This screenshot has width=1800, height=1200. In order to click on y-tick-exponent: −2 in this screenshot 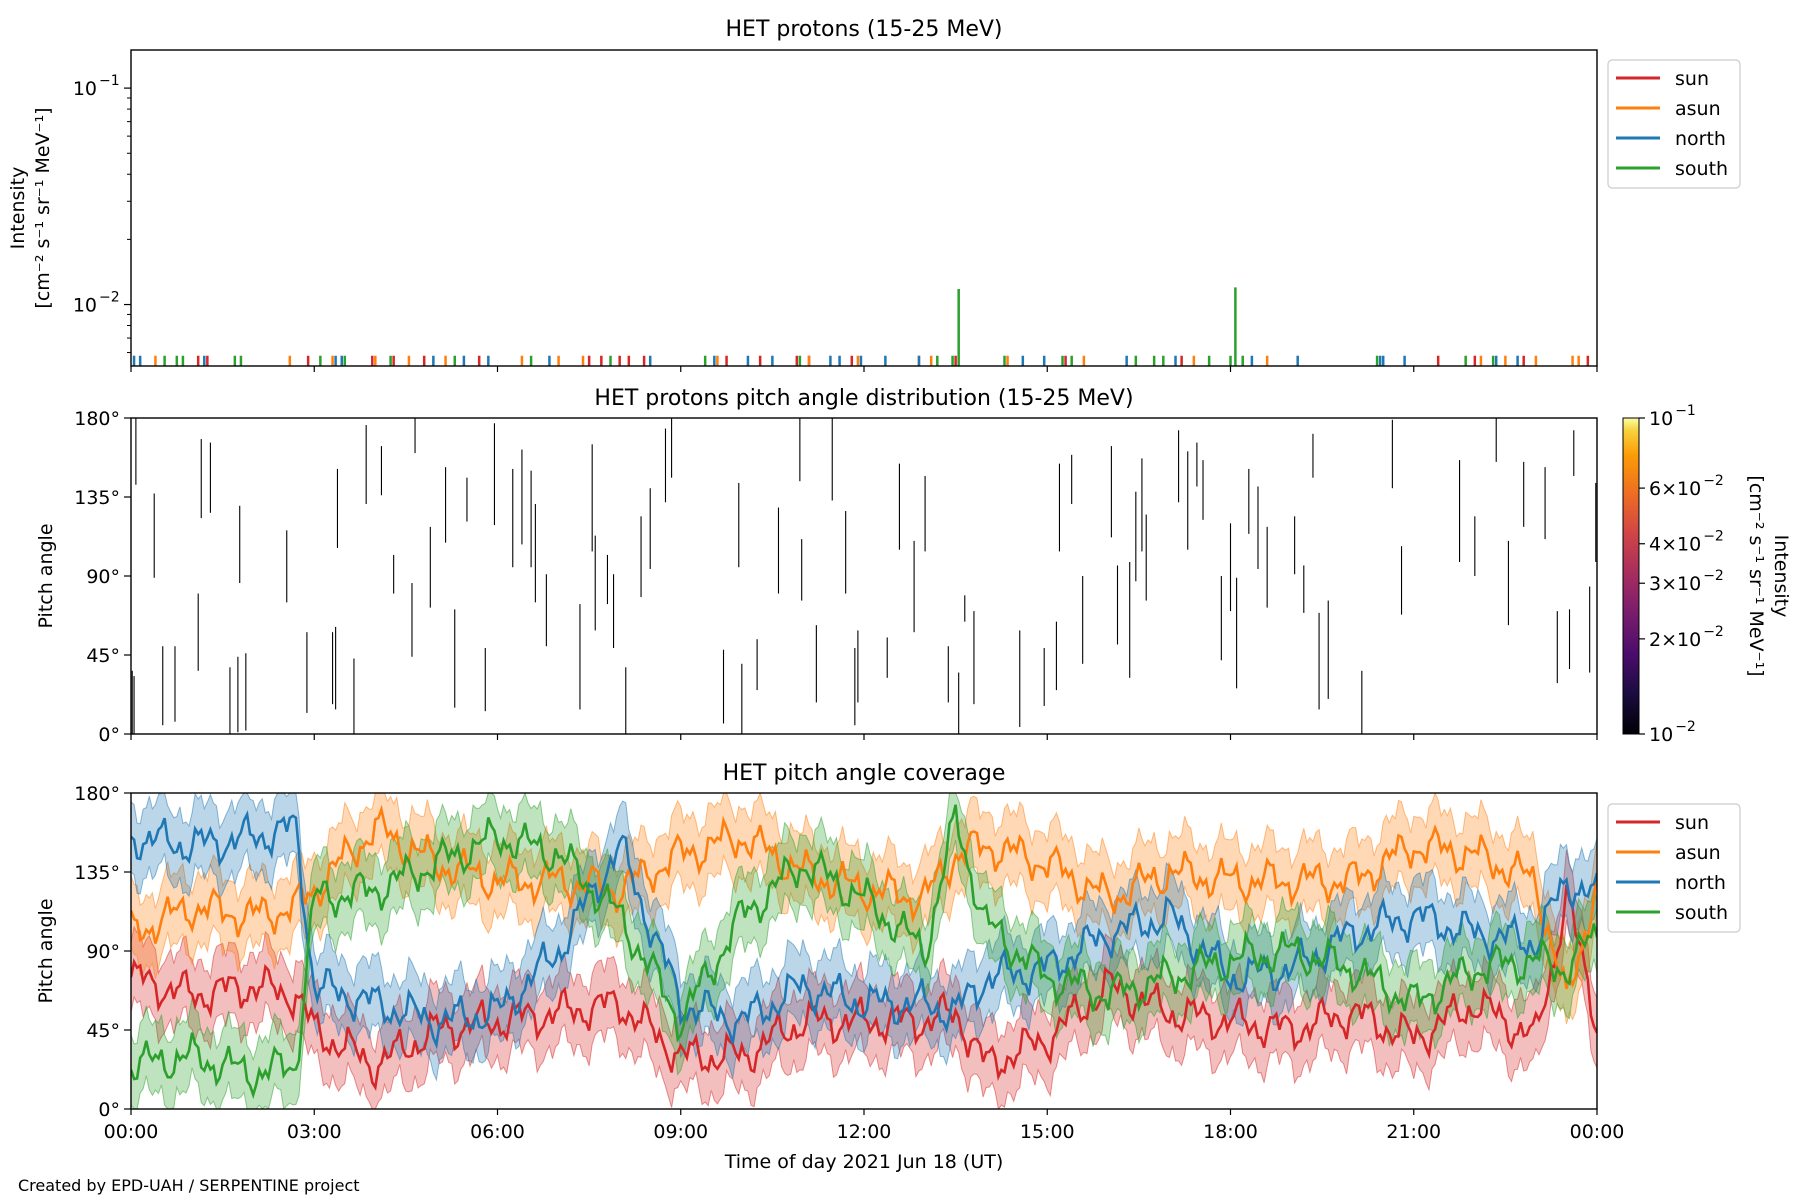, I will do `click(109, 298)`.